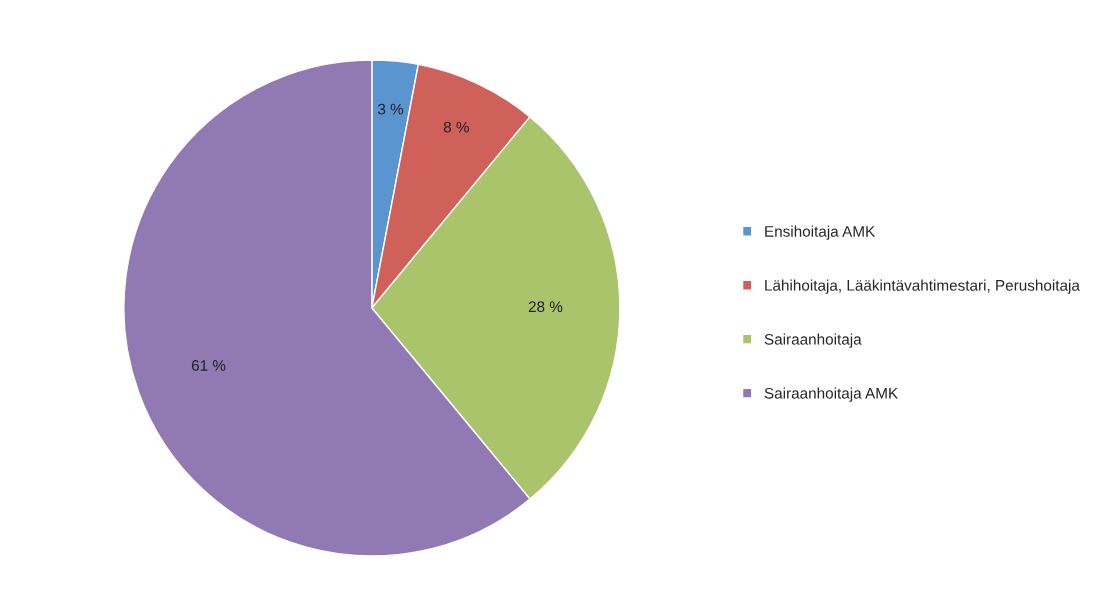 The width and height of the screenshot is (1096, 615). Describe the element at coordinates (456, 127) in the screenshot. I see `data-label: 8 %` at that location.